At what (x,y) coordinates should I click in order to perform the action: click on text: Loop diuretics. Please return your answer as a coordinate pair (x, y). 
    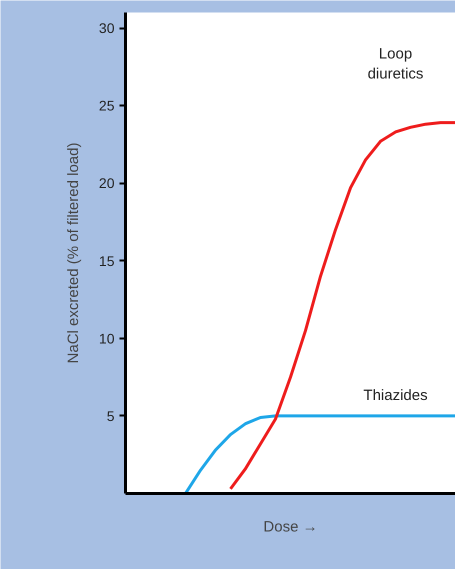
    Looking at the image, I should click on (396, 64).